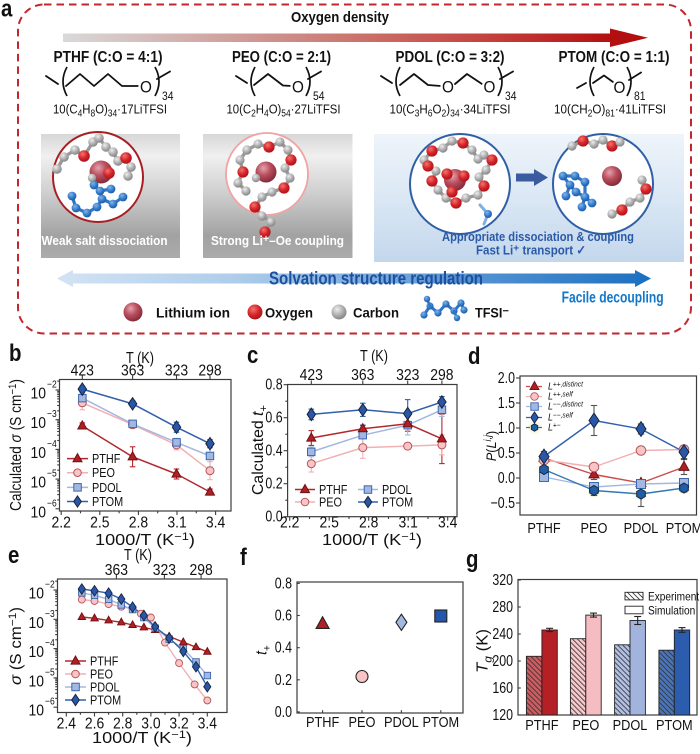  What do you see at coordinates (264, 650) in the screenshot?
I see `svg-text: t+` at bounding box center [264, 650].